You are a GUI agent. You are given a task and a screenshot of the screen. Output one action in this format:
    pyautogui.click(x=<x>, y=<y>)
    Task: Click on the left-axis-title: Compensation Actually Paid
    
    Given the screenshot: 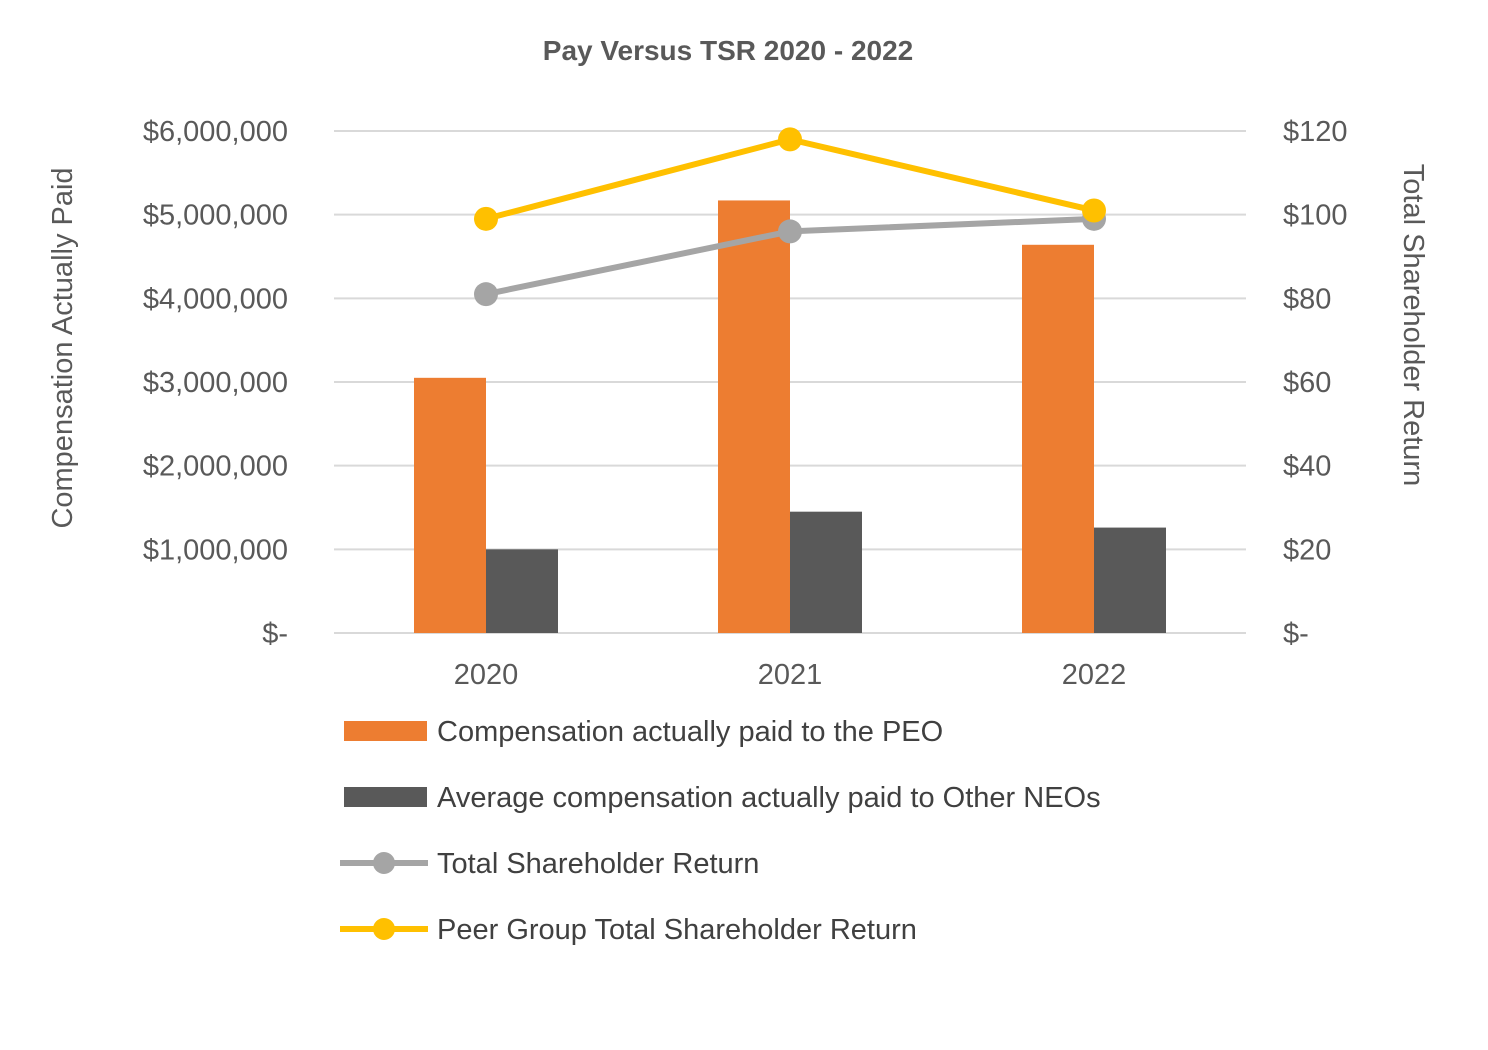 What is the action you would take?
    pyautogui.click(x=63, y=347)
    